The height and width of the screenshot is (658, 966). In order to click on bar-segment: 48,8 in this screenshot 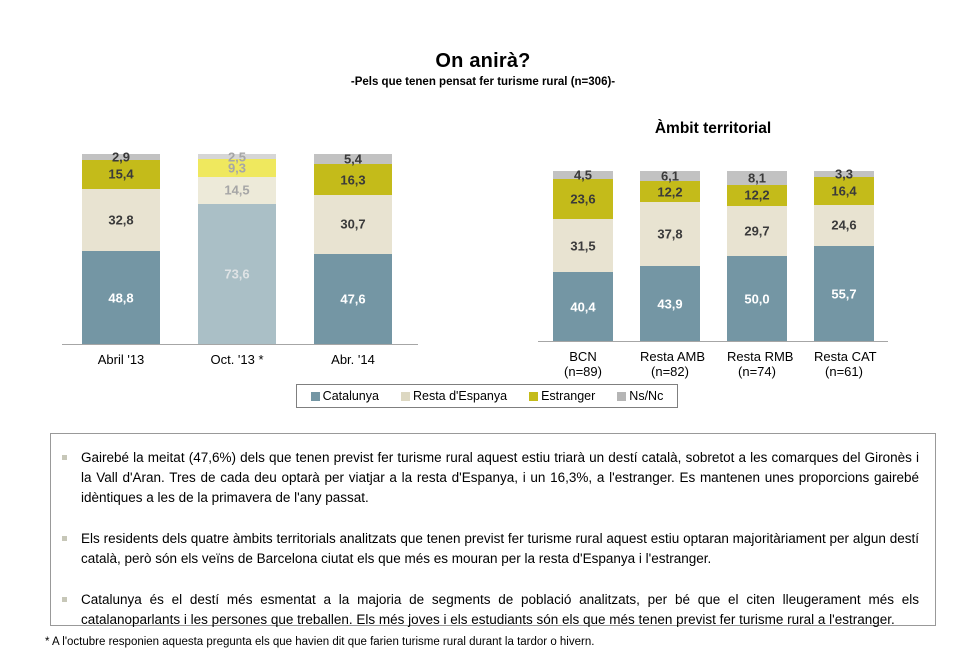, I will do `click(121, 297)`.